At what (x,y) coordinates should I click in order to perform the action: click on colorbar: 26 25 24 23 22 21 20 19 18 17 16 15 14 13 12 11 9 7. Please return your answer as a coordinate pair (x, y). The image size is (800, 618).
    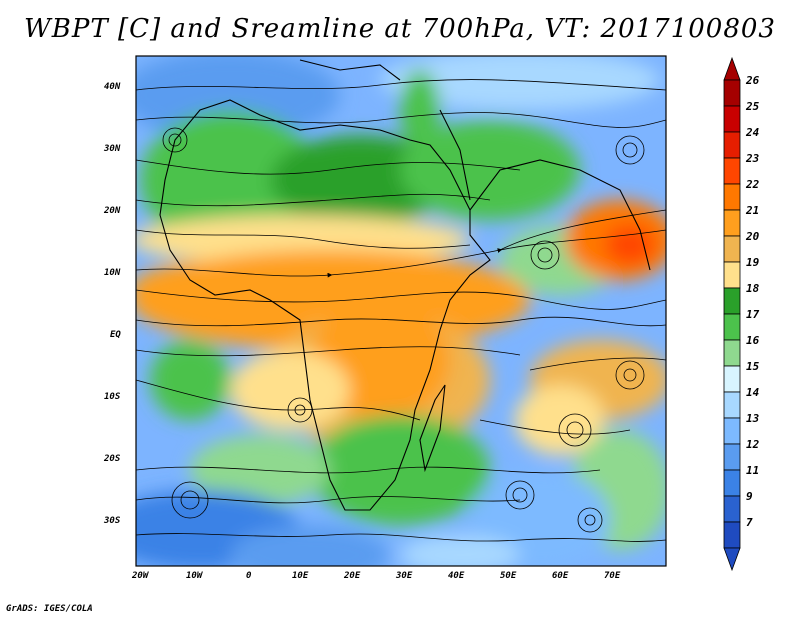
    Looking at the image, I should click on (741, 314).